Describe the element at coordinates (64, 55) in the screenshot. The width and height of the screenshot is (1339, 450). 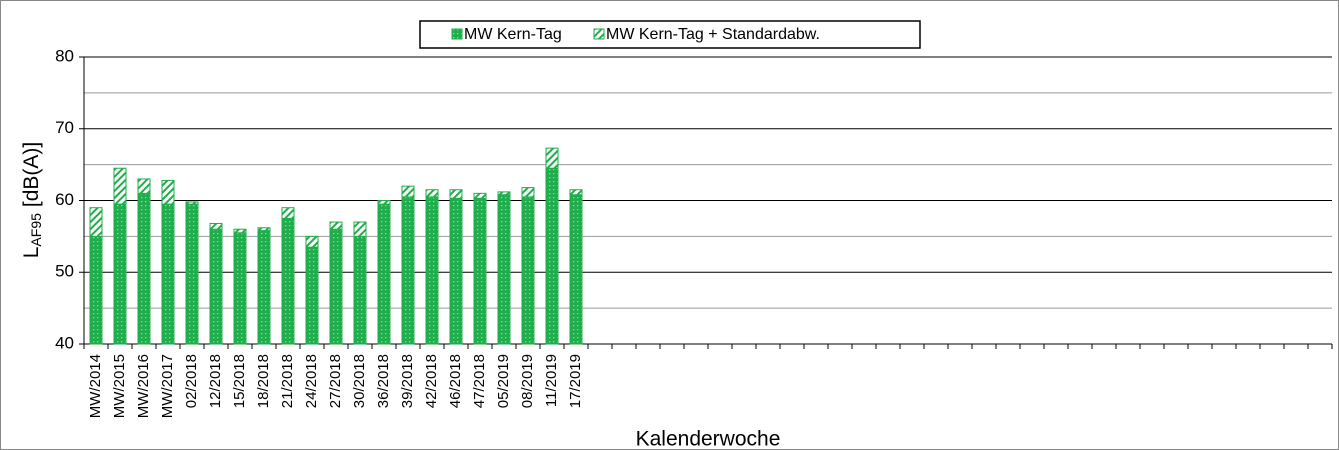
I see `y-tick-label: 80` at that location.